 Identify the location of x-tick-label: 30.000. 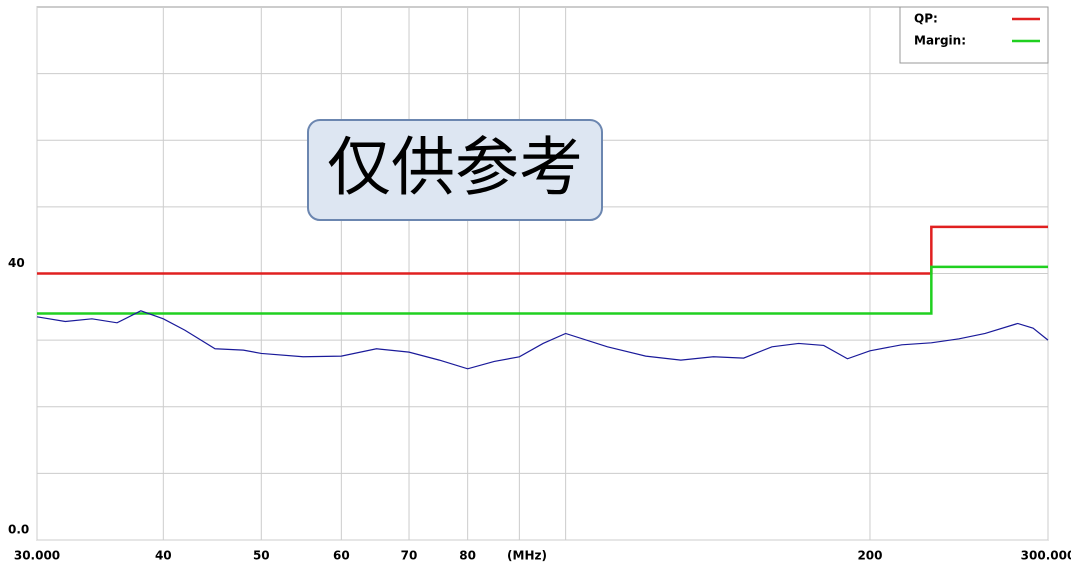
(37, 556).